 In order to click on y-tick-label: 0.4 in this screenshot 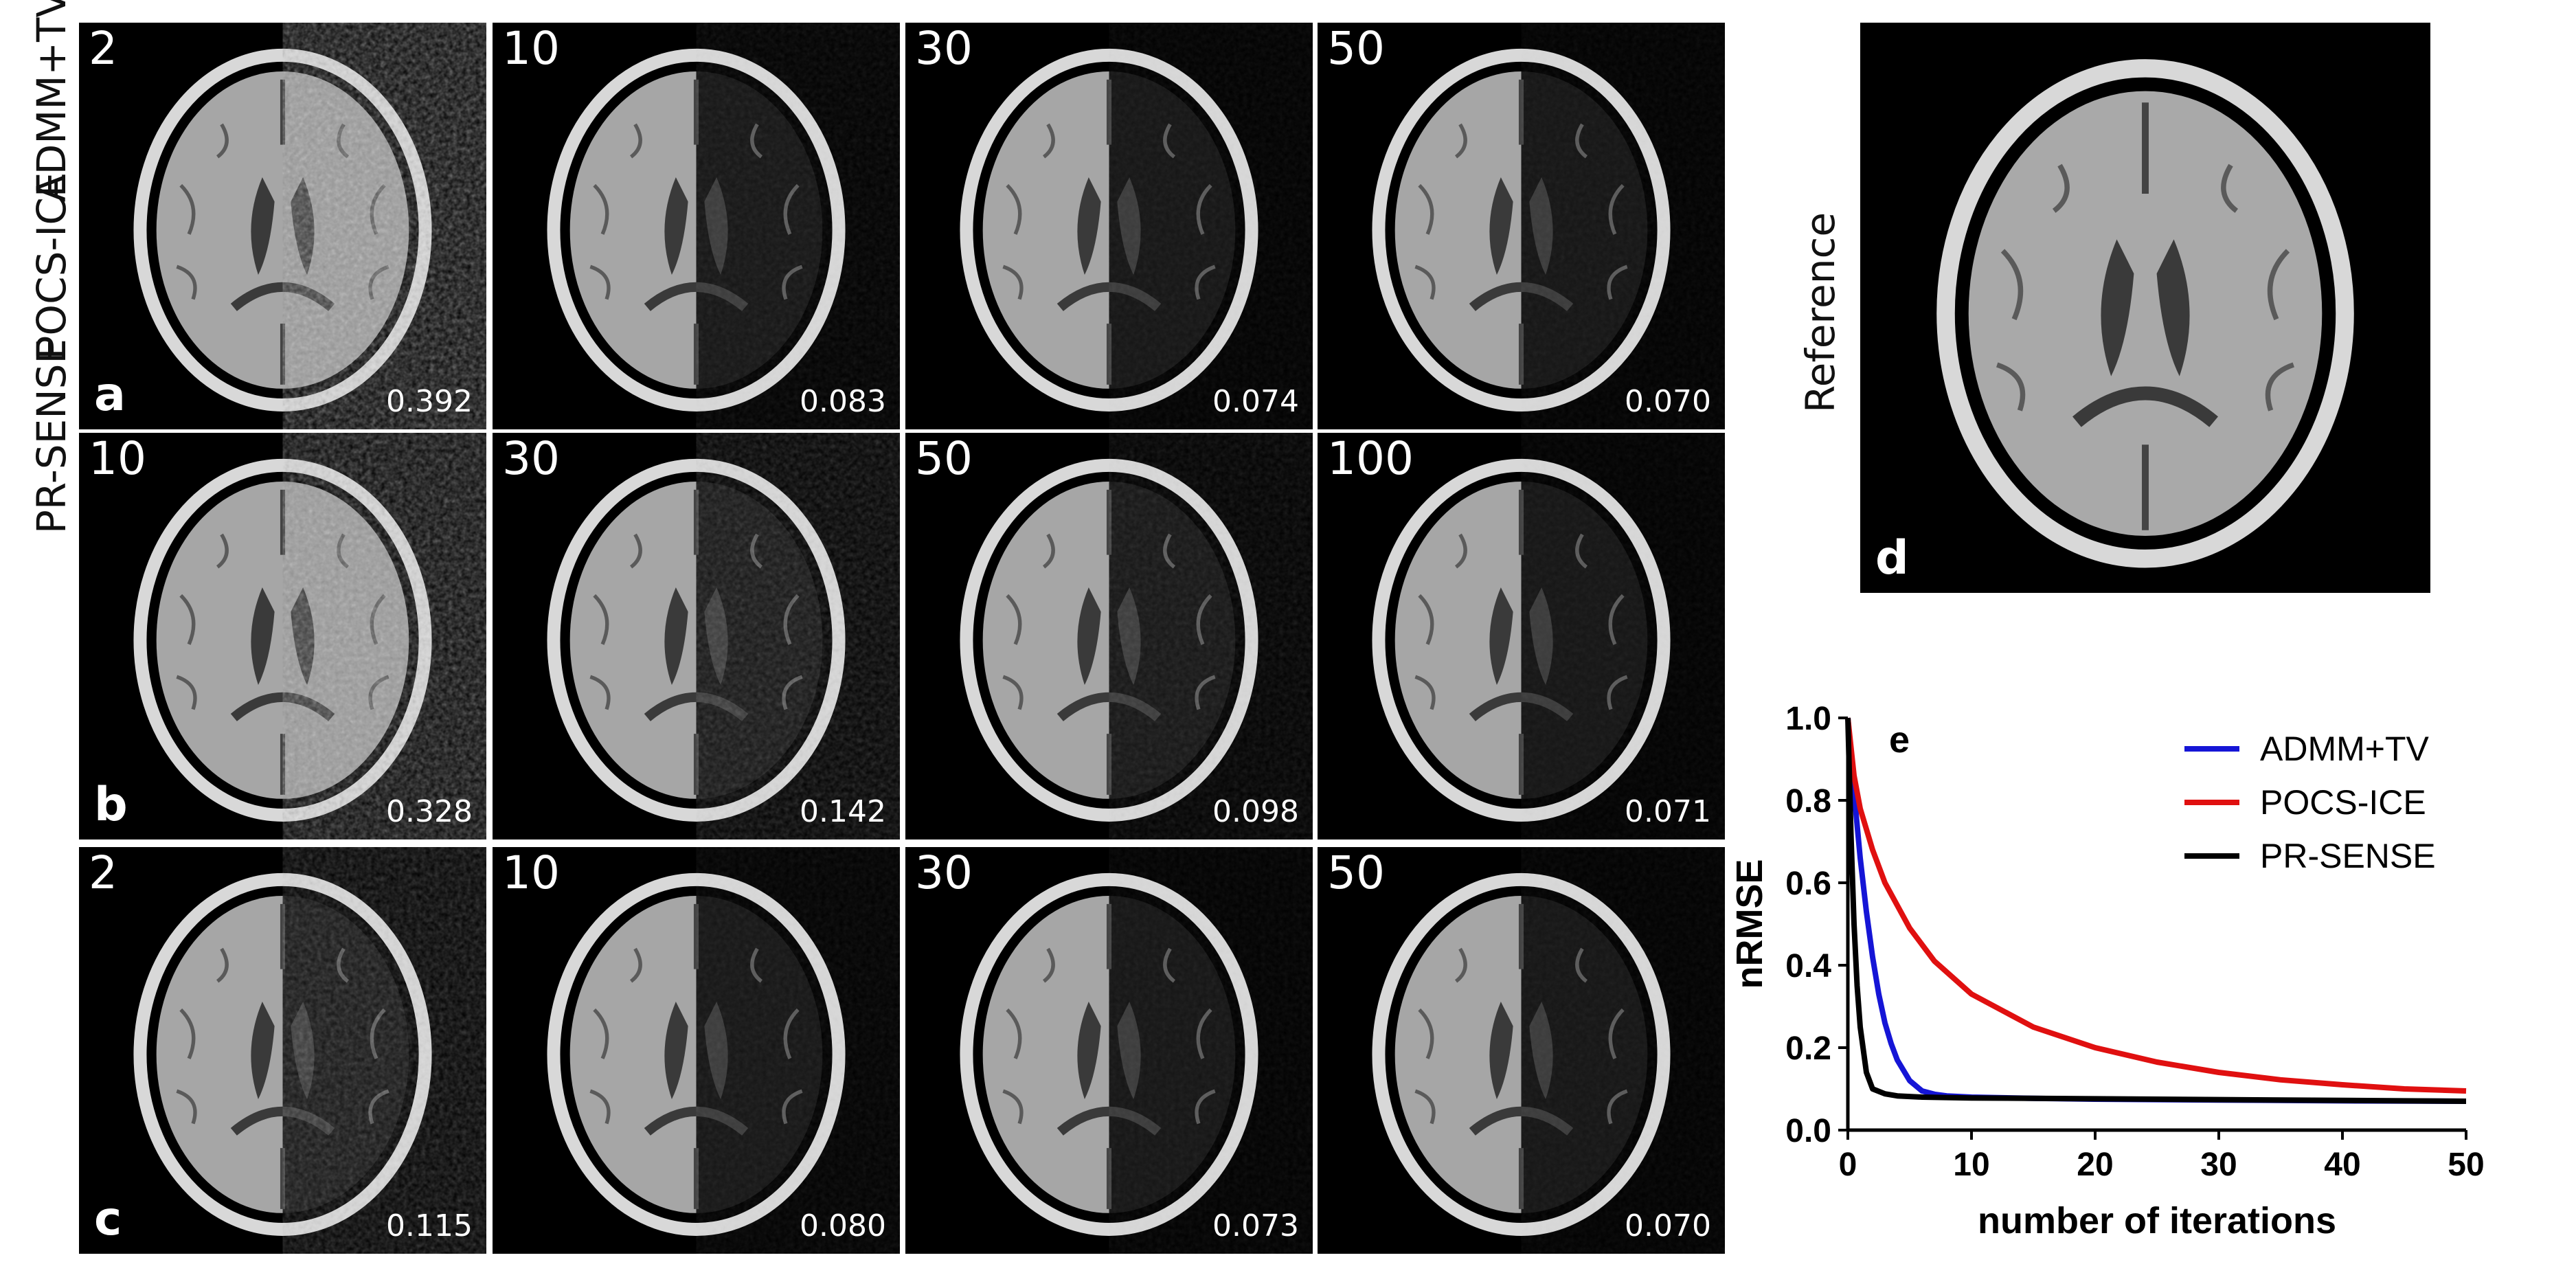, I will do `click(1808, 966)`.